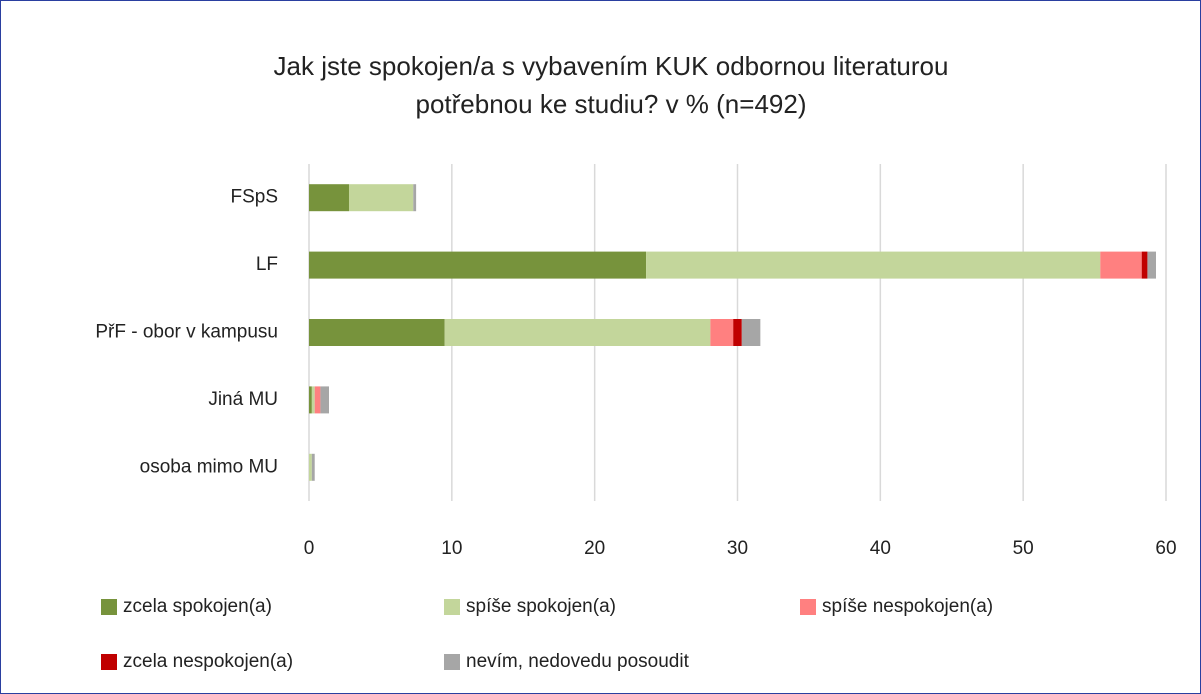 Image resolution: width=1201 pixels, height=694 pixels. I want to click on x-tick-label: 50, so click(1023, 548).